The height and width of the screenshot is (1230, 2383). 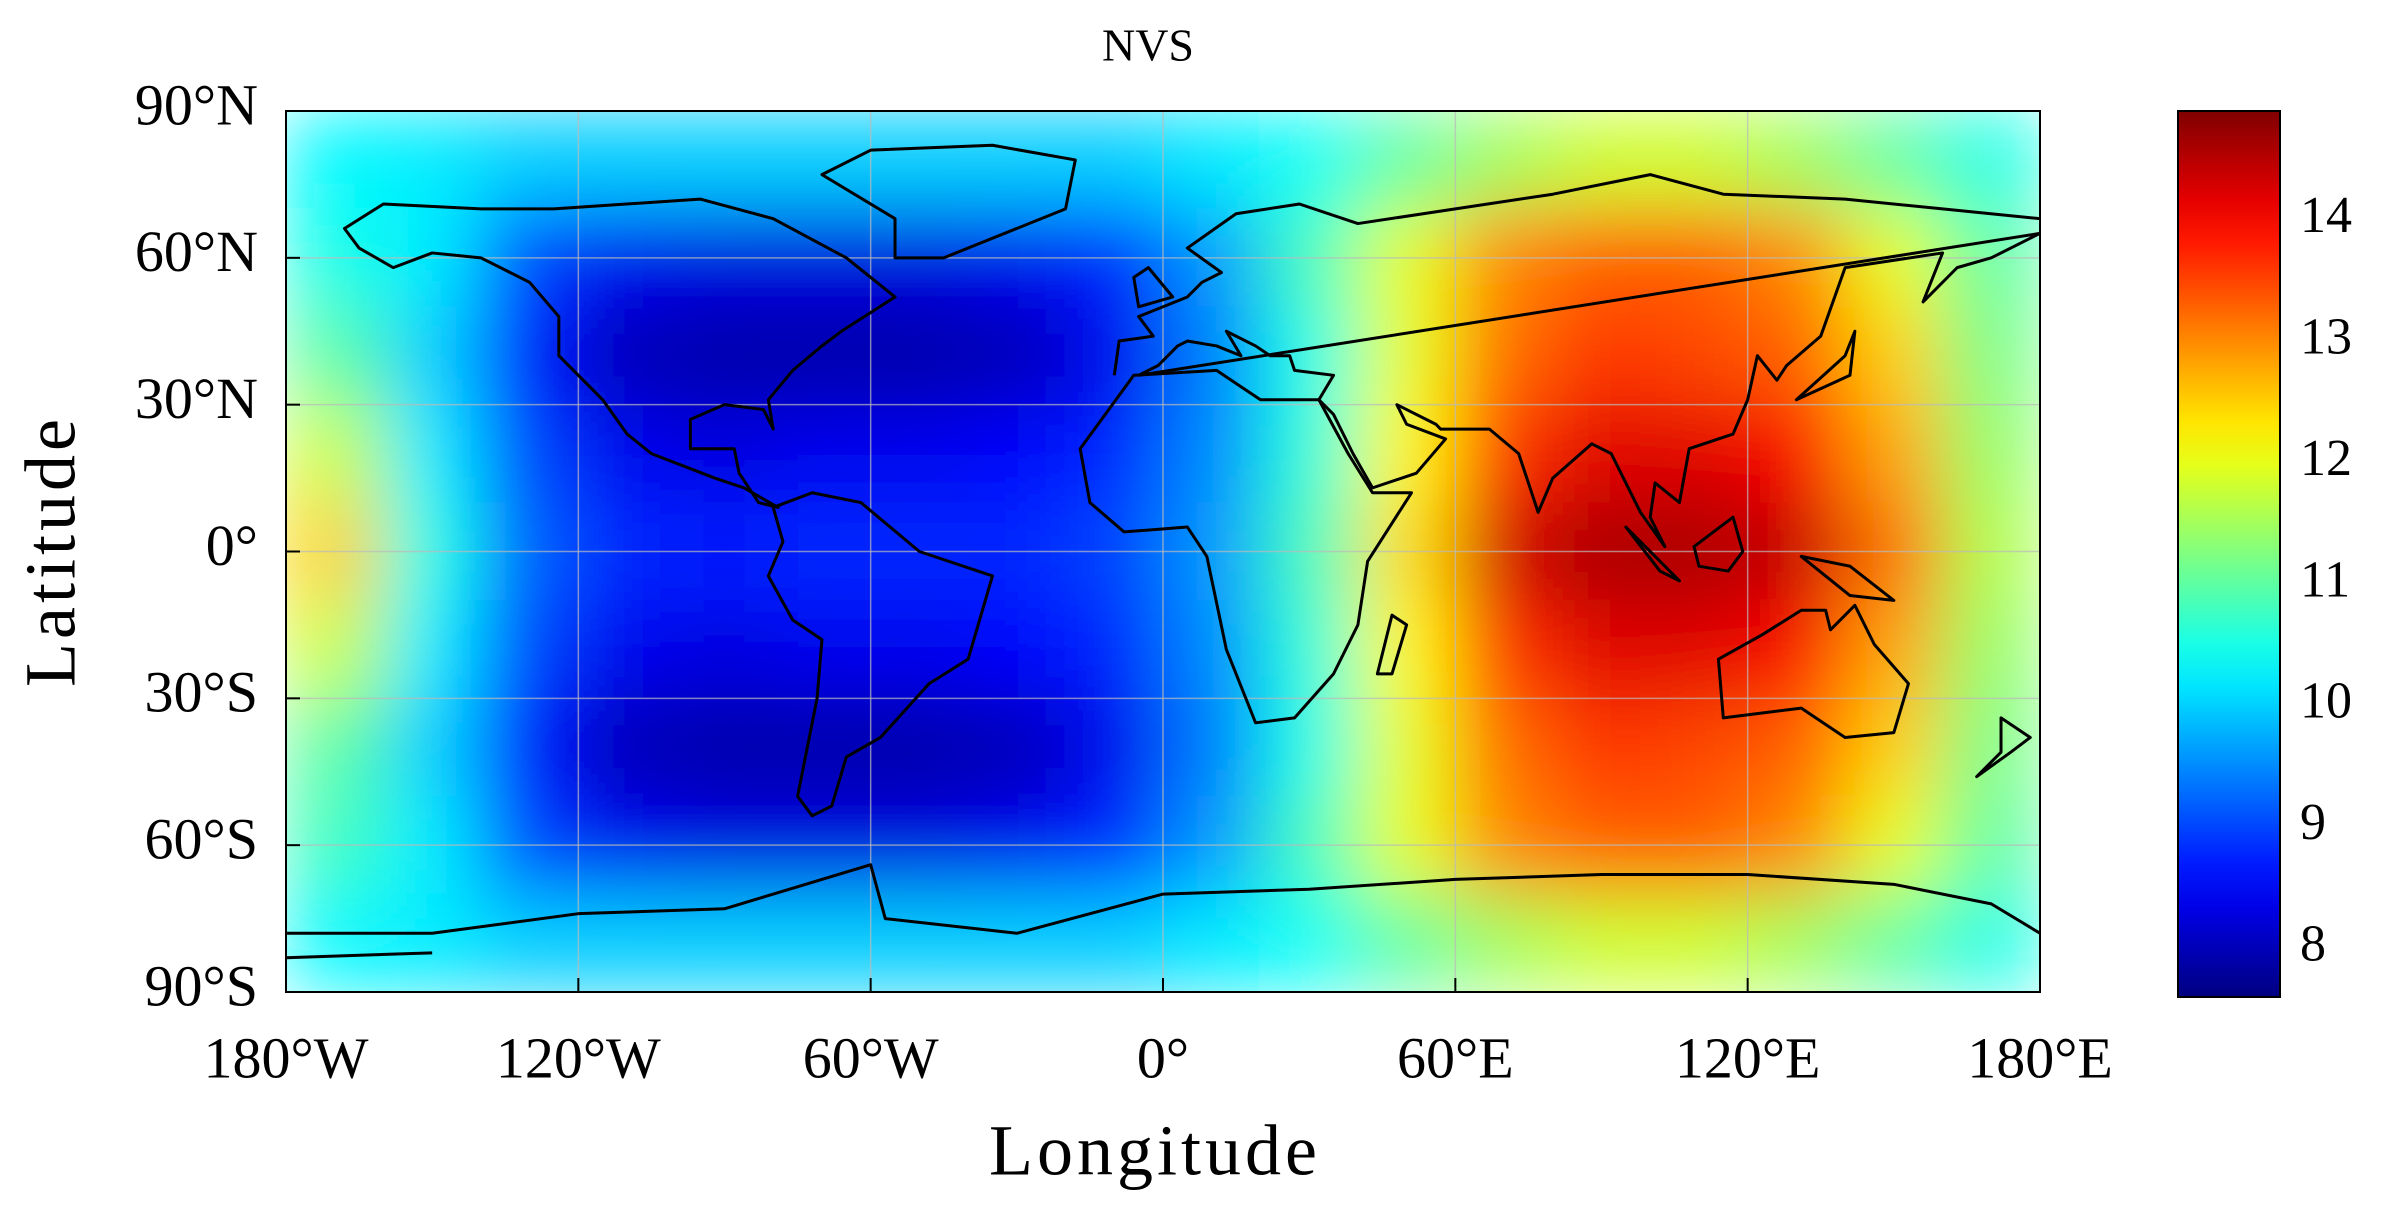 What do you see at coordinates (232, 545) in the screenshot?
I see `y-tick-label: 0°` at bounding box center [232, 545].